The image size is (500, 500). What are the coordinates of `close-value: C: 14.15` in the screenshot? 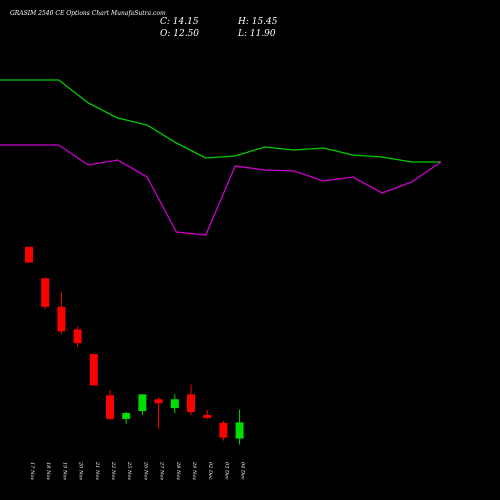 It's located at (179, 22).